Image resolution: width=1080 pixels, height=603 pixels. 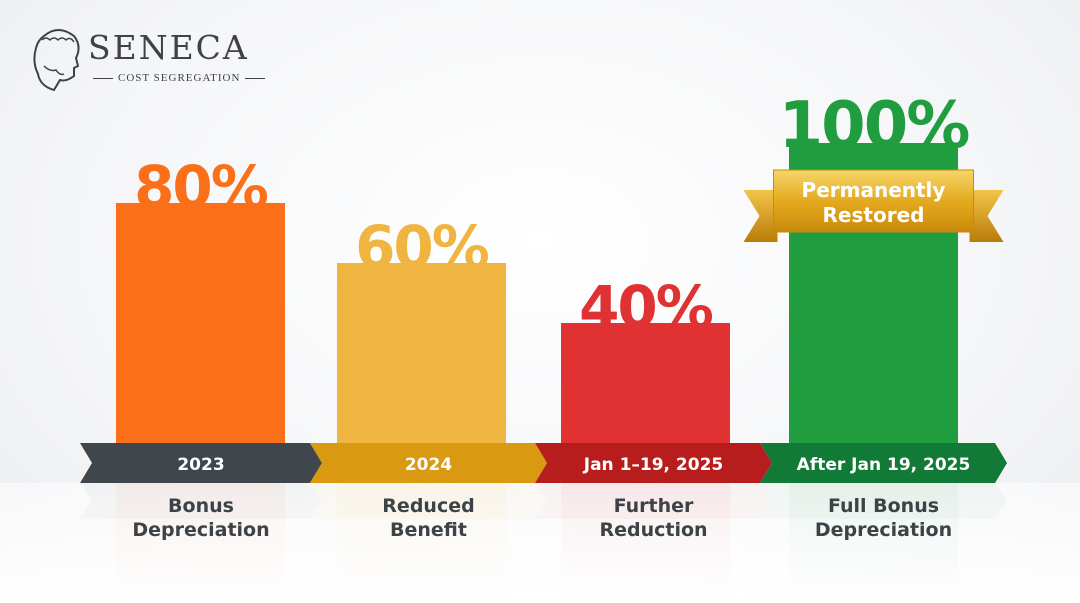 What do you see at coordinates (168, 47) in the screenshot?
I see `logo-name: SENECA` at bounding box center [168, 47].